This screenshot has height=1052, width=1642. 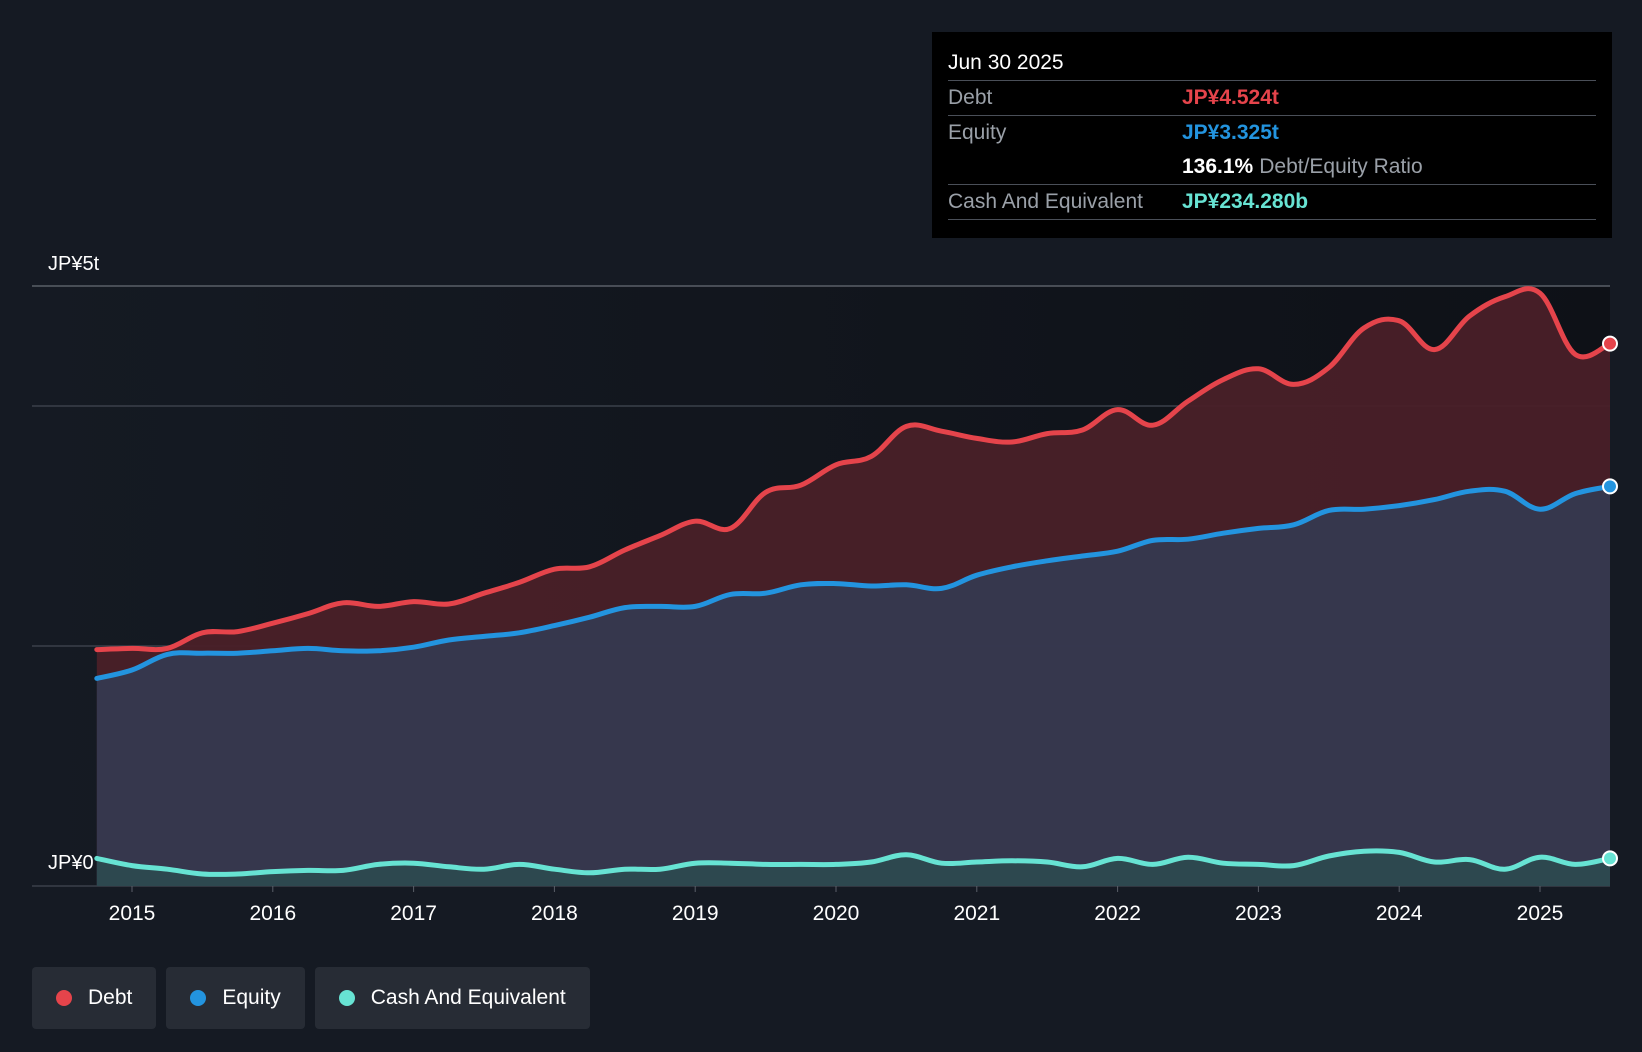 What do you see at coordinates (311, 998) in the screenshot?
I see `chart-legend: Debt Equity Cash And Equivalent` at bounding box center [311, 998].